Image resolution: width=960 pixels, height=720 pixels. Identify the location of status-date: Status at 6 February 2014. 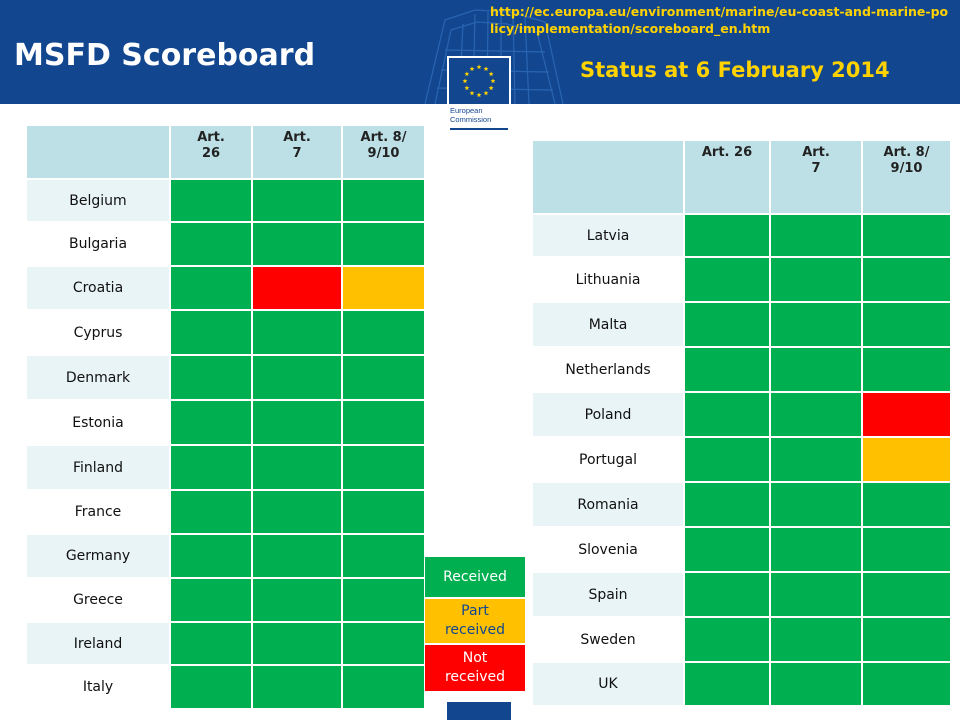
(735, 70).